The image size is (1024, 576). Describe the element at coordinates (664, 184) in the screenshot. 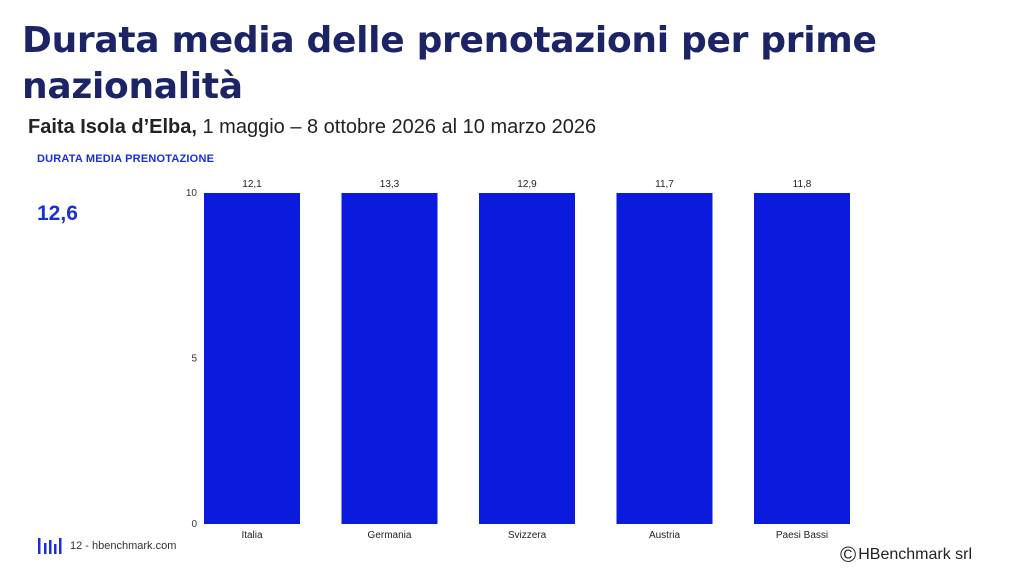

I see `bar-value-label: 11,7` at that location.